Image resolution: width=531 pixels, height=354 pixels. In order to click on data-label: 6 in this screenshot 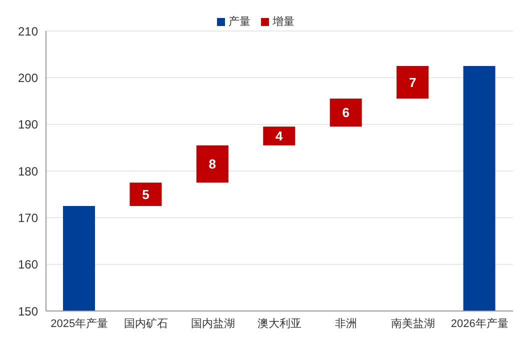, I will do `click(346, 112)`.